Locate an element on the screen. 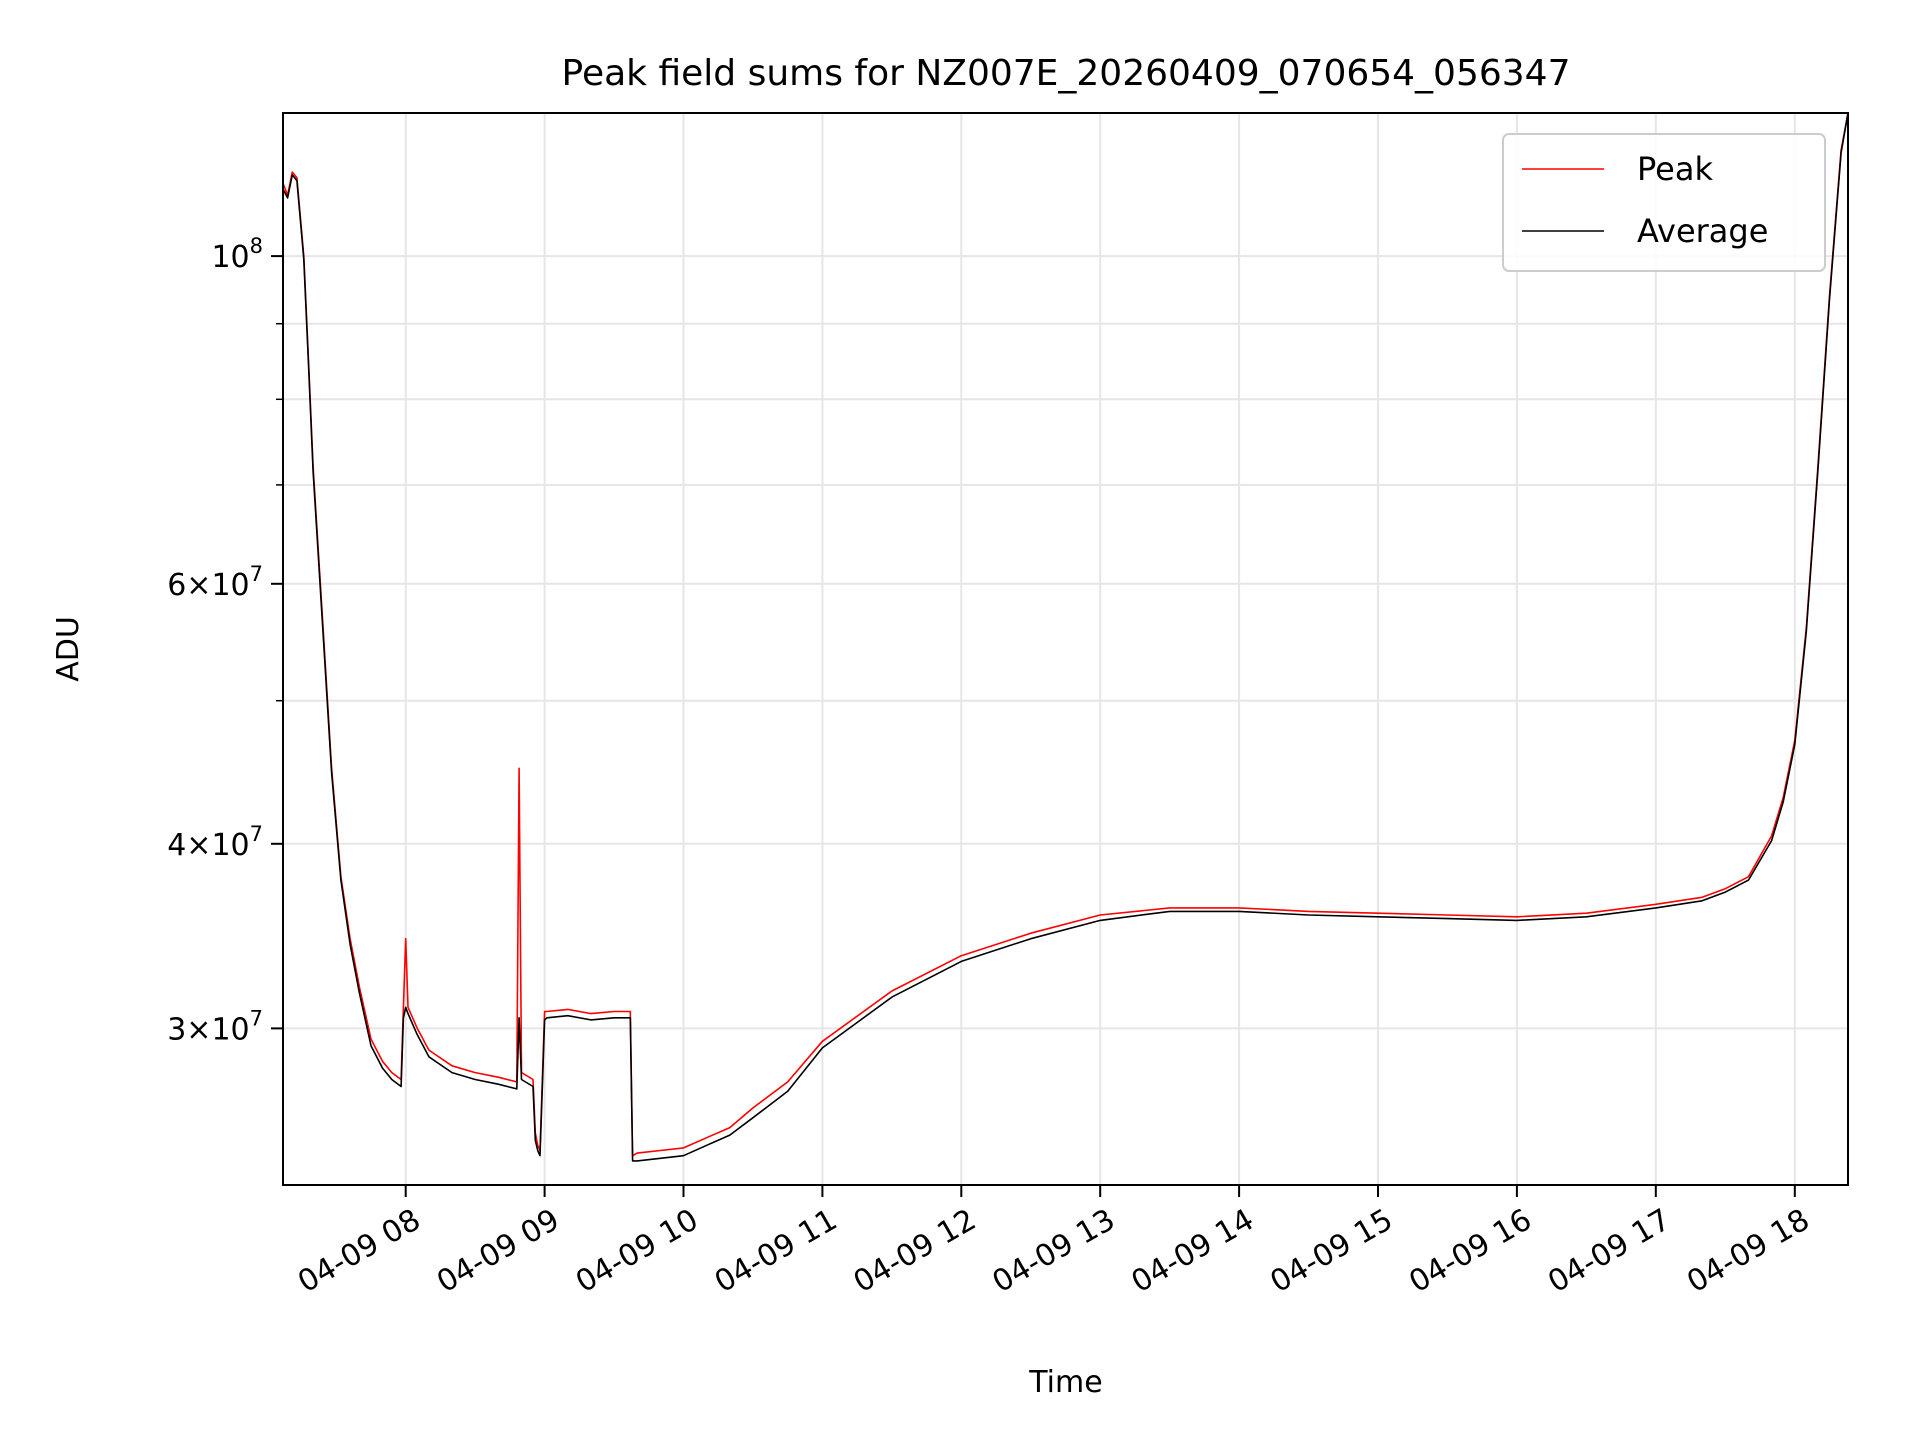 Image resolution: width=1920 pixels, height=1440 pixels. y-tick-label: 108 is located at coordinates (237, 254).